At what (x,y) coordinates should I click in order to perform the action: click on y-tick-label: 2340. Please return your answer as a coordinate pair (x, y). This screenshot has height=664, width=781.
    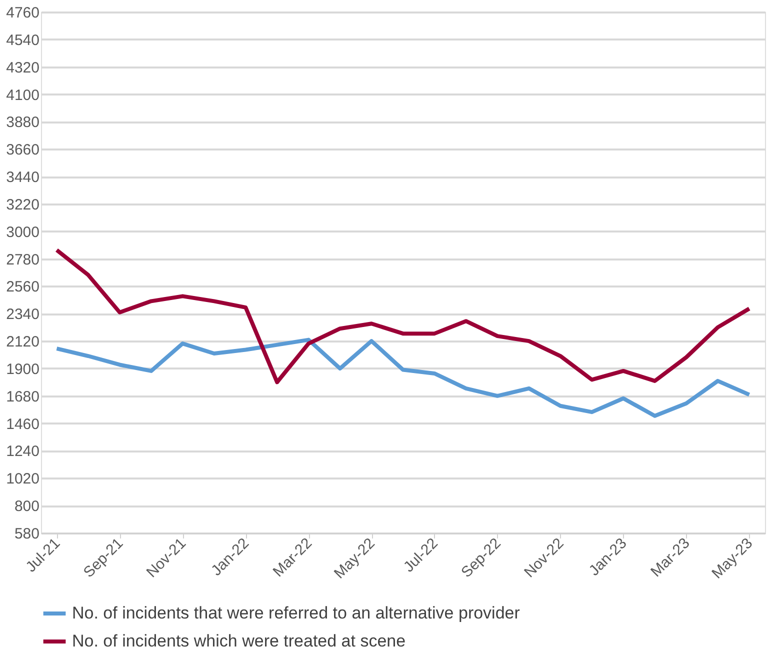
    Looking at the image, I should click on (23, 315).